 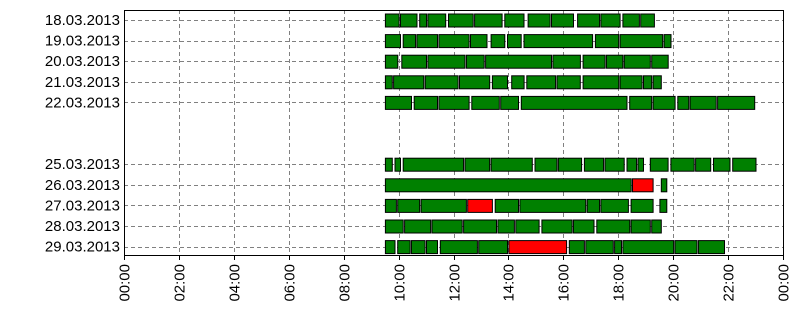 What do you see at coordinates (400, 283) in the screenshot?
I see `x-tick-label: 10:00` at bounding box center [400, 283].